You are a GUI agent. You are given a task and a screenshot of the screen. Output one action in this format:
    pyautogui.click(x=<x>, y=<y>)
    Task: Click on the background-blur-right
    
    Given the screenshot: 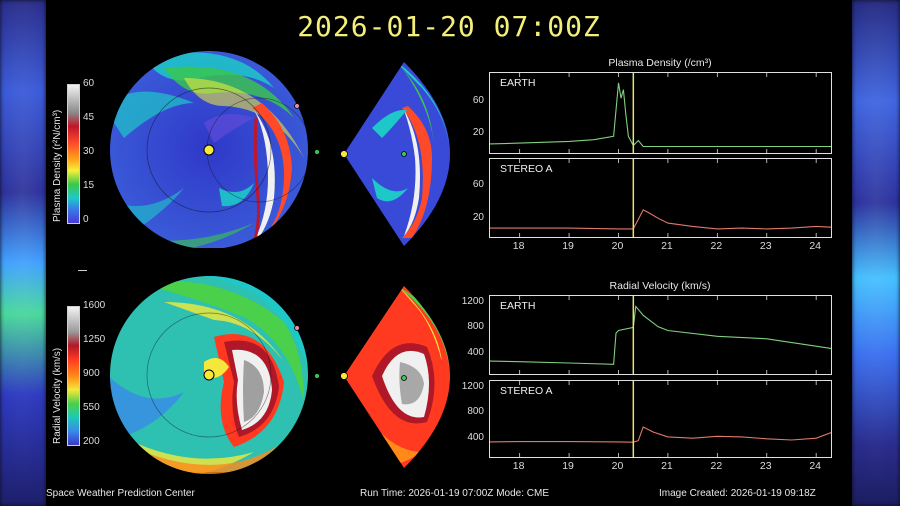 What is the action you would take?
    pyautogui.click(x=876, y=253)
    